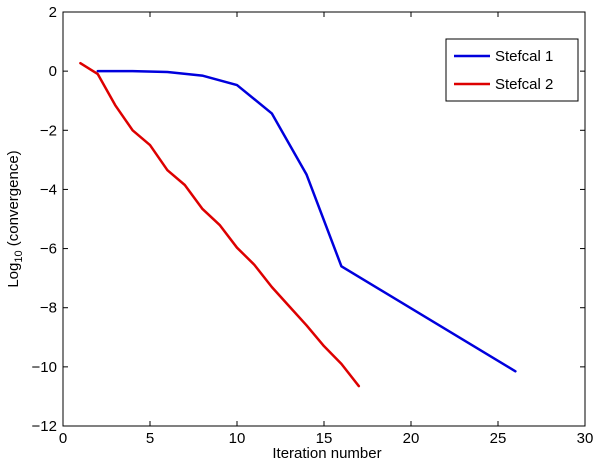 This screenshot has width=600, height=462. I want to click on y-axis-label: Log10 (convergence), so click(15, 218).